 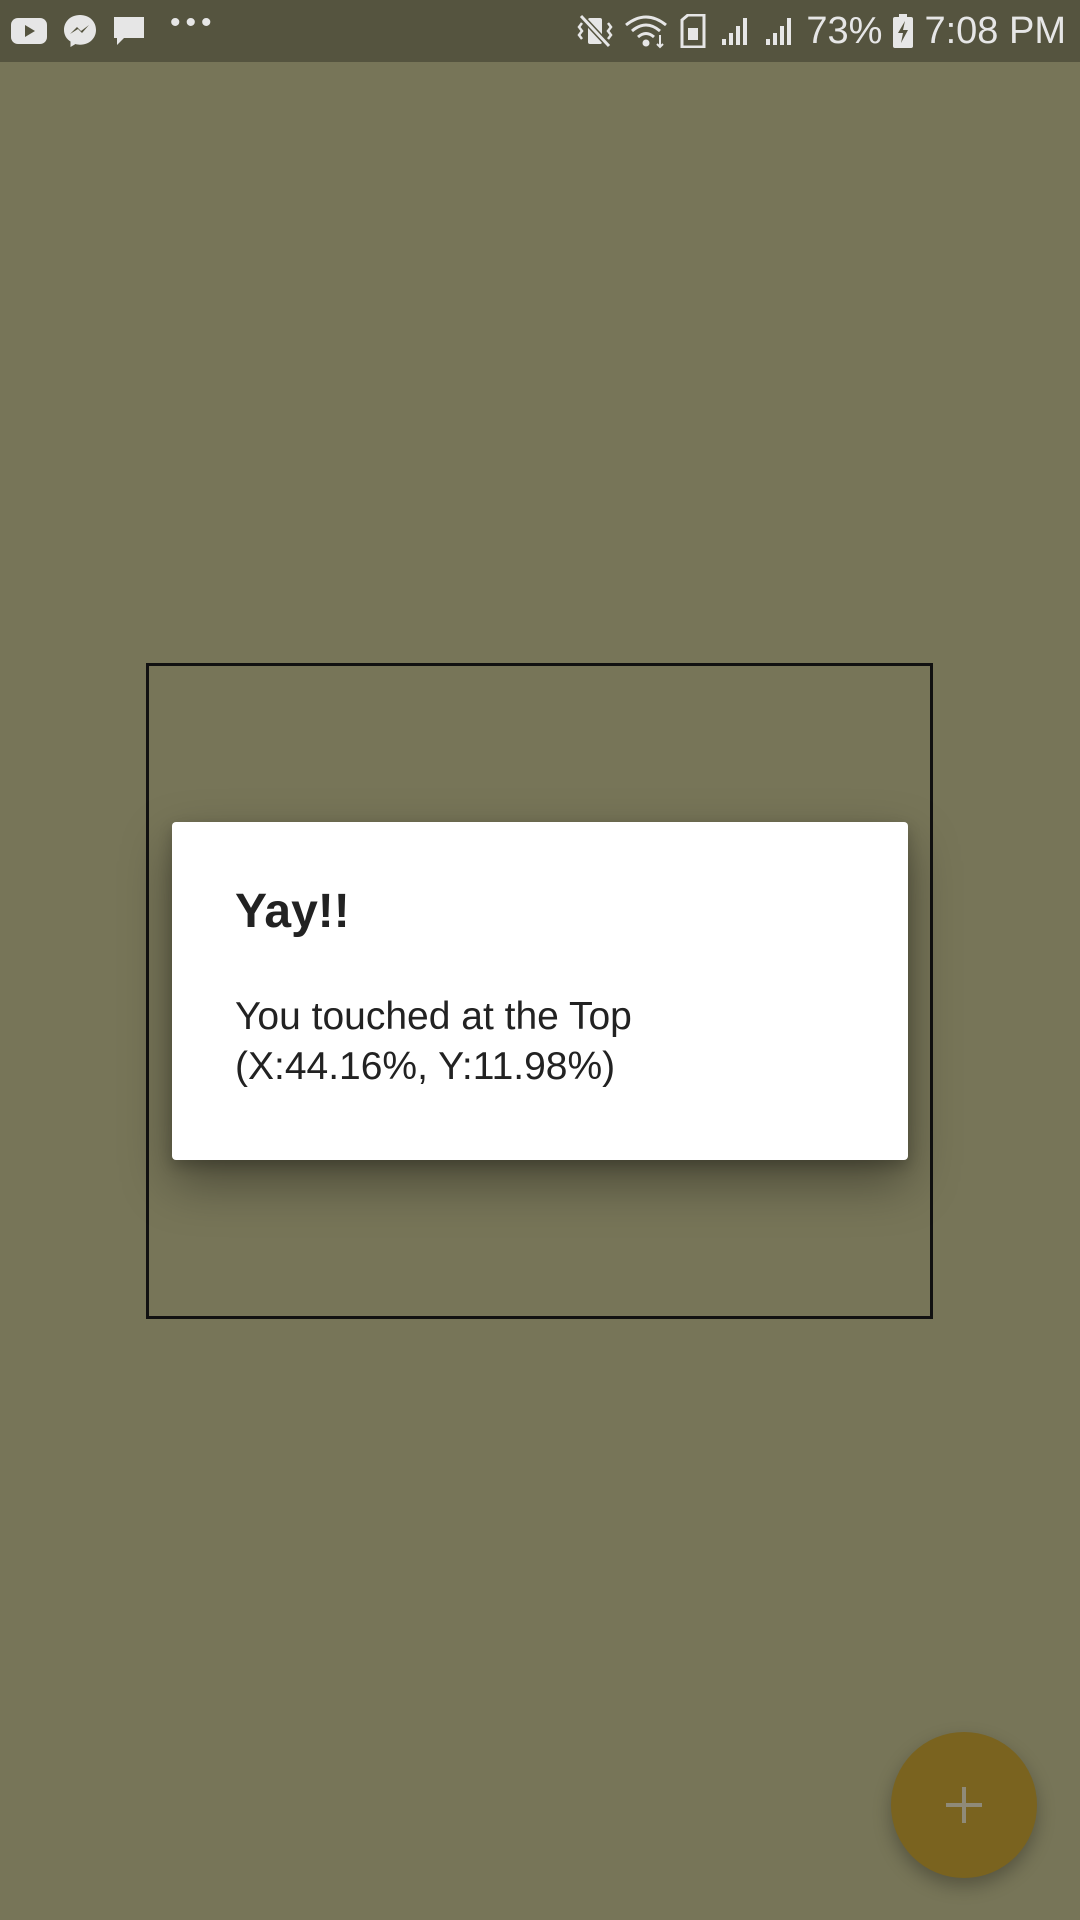 I want to click on battery-charging-icon, so click(x=903, y=31).